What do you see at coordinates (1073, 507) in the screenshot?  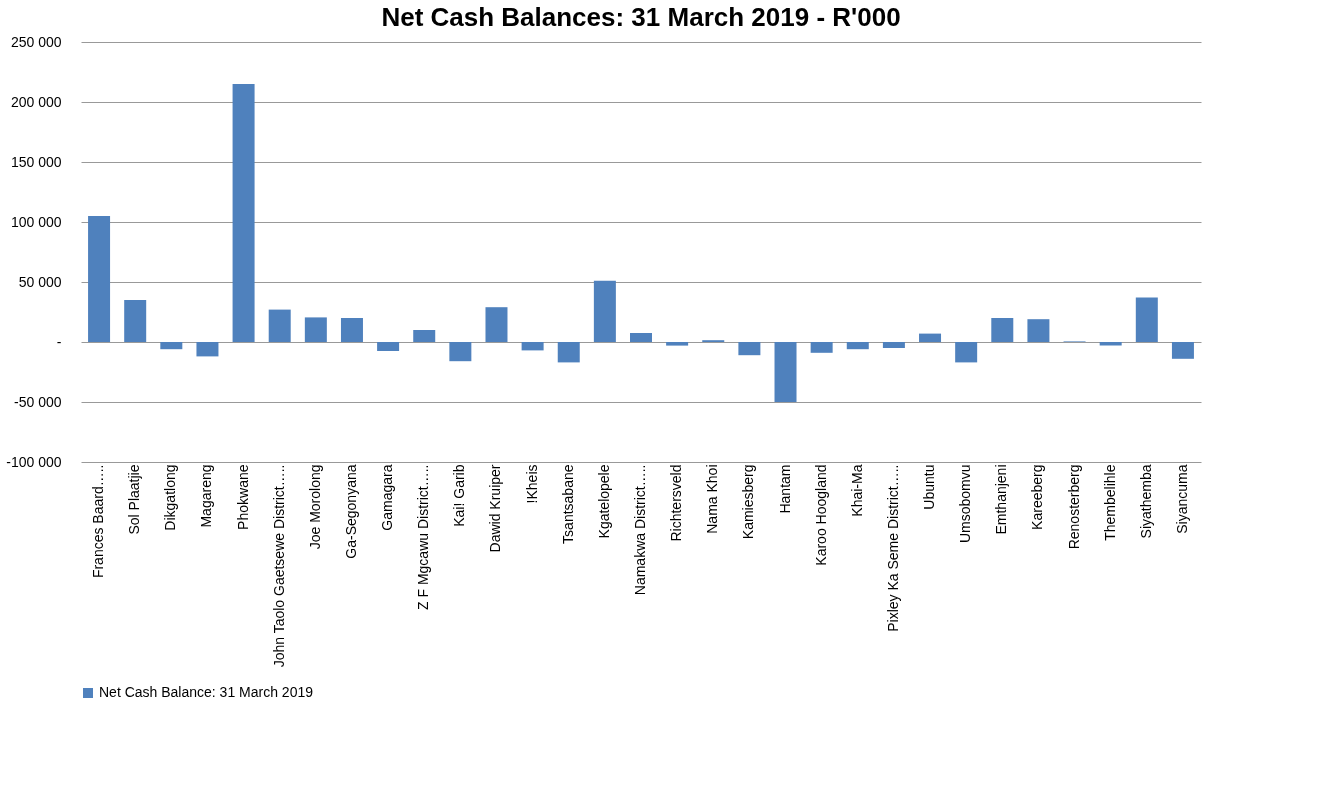 I see `x-tick-label: Renosterberg` at bounding box center [1073, 507].